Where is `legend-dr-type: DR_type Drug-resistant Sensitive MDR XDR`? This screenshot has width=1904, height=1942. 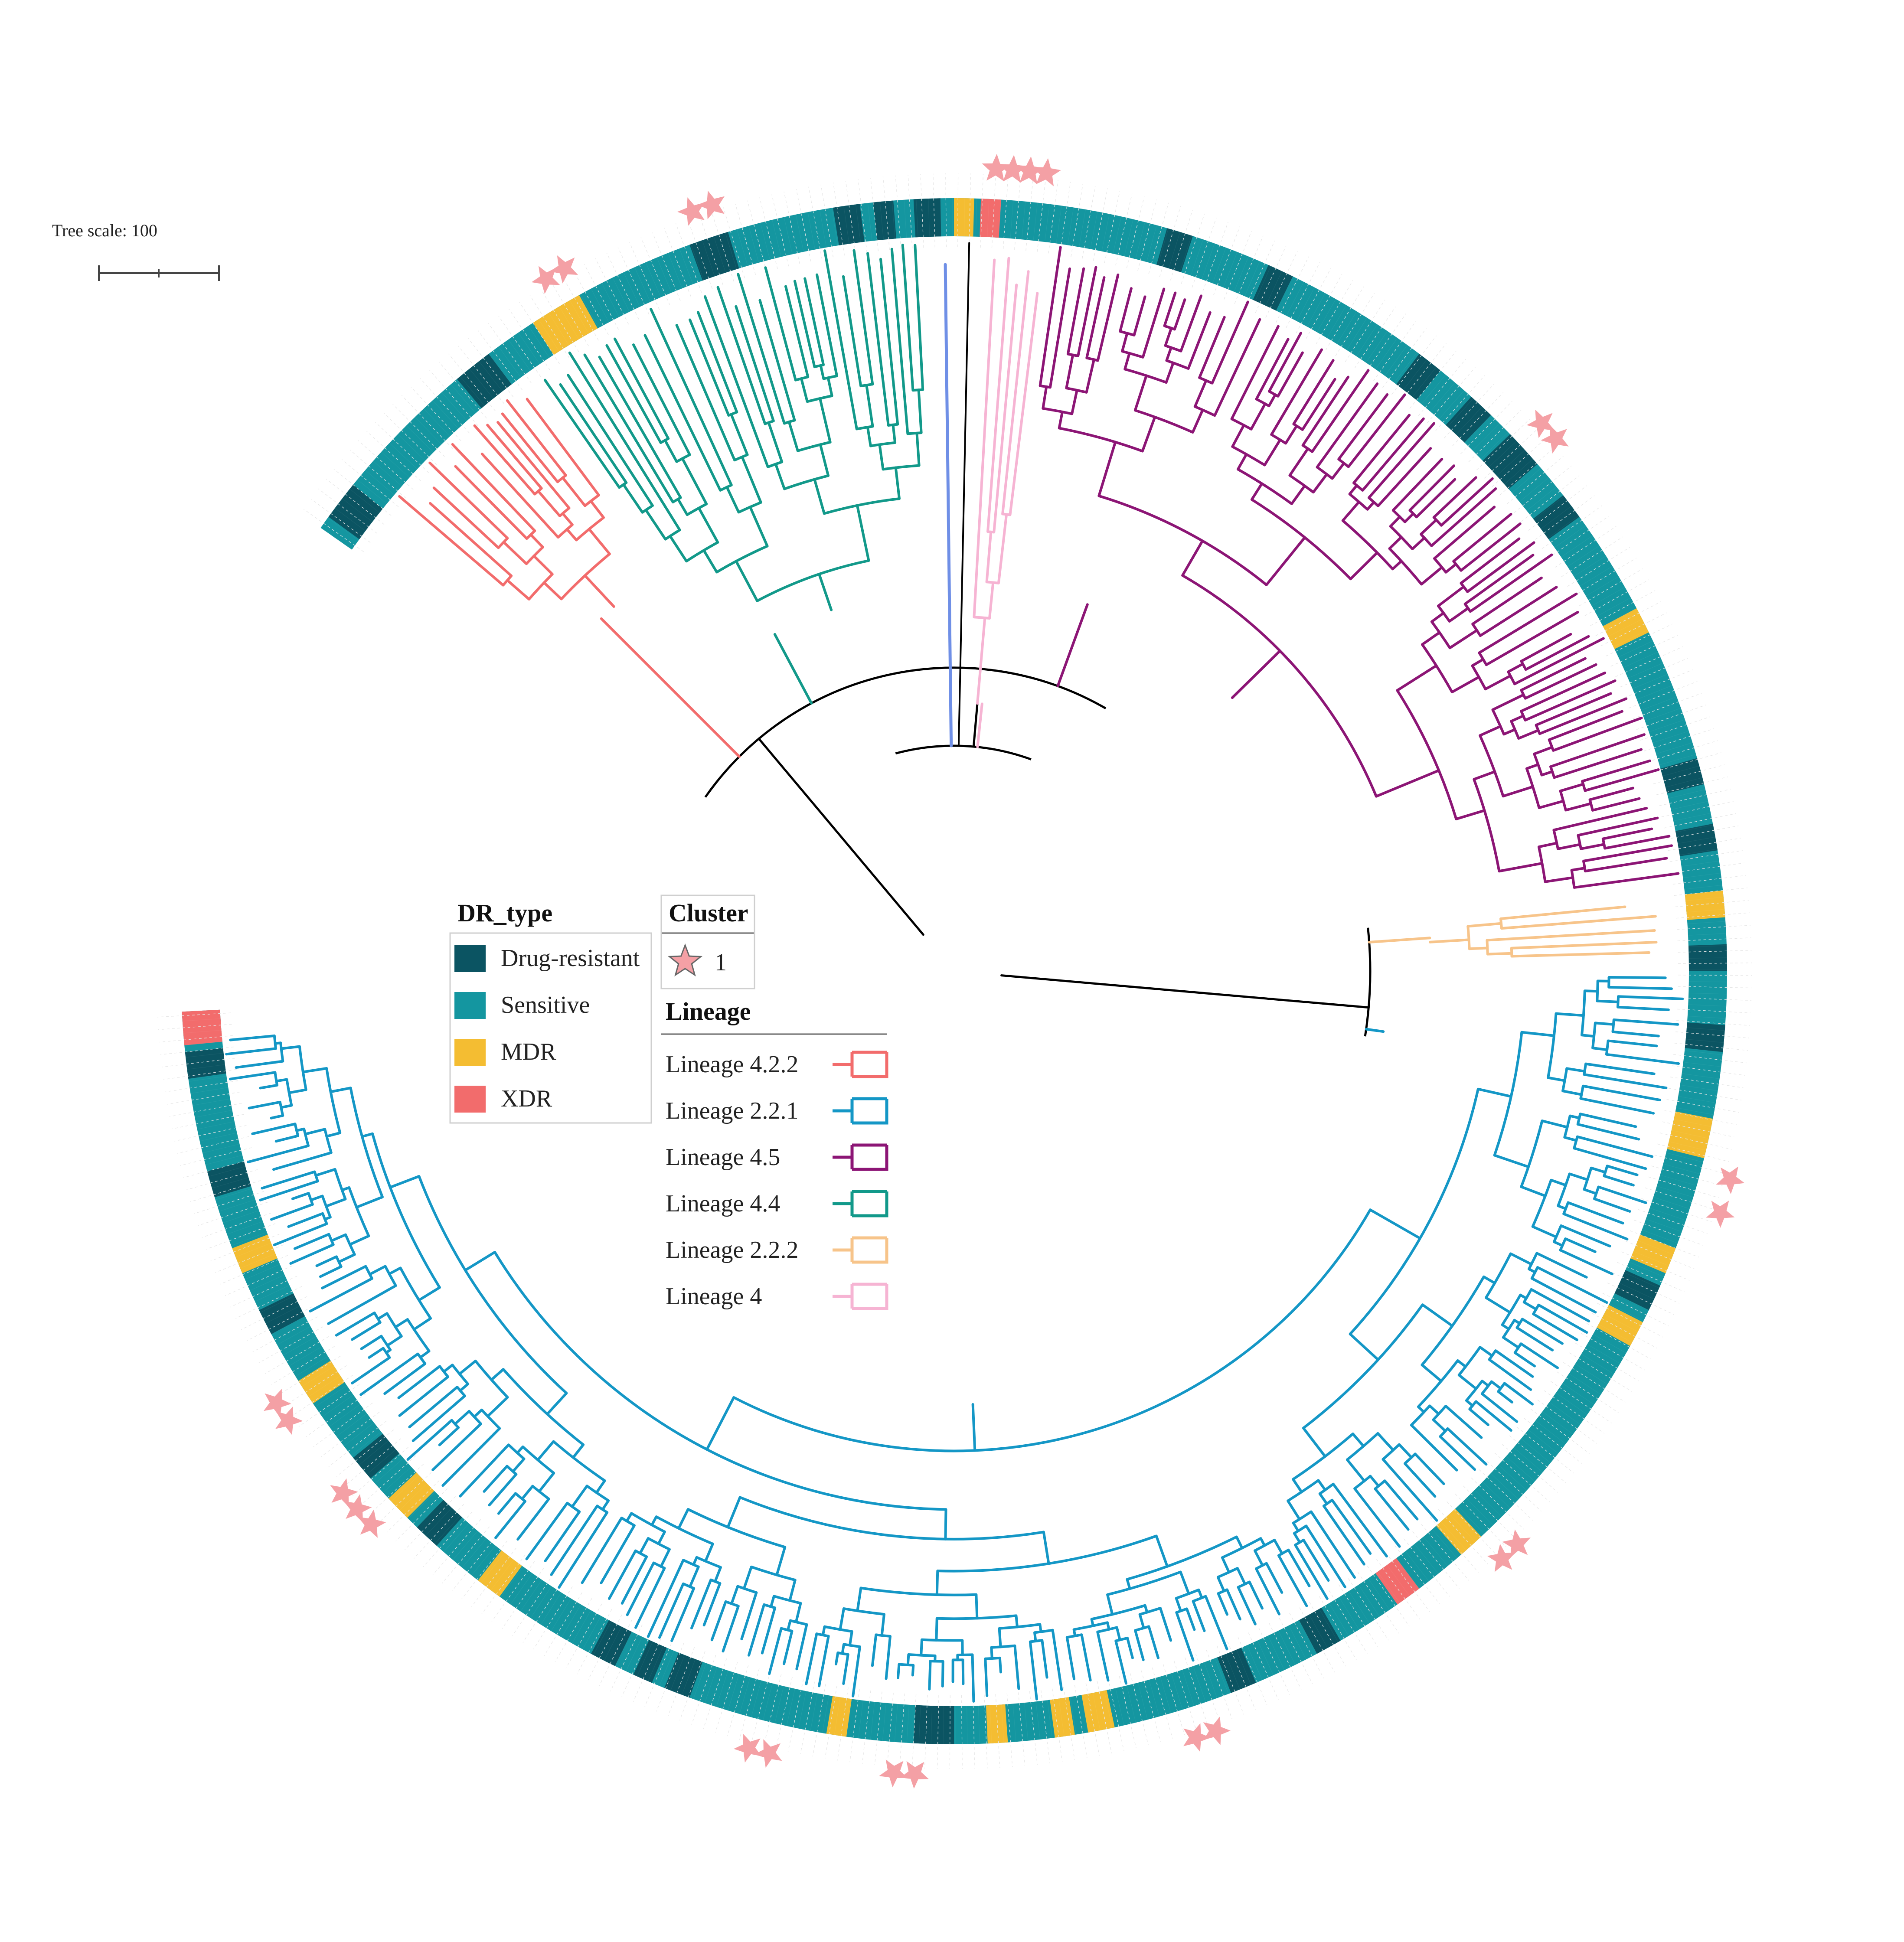 legend-dr-type: DR_type Drug-resistant Sensitive MDR XDR is located at coordinates (550, 1011).